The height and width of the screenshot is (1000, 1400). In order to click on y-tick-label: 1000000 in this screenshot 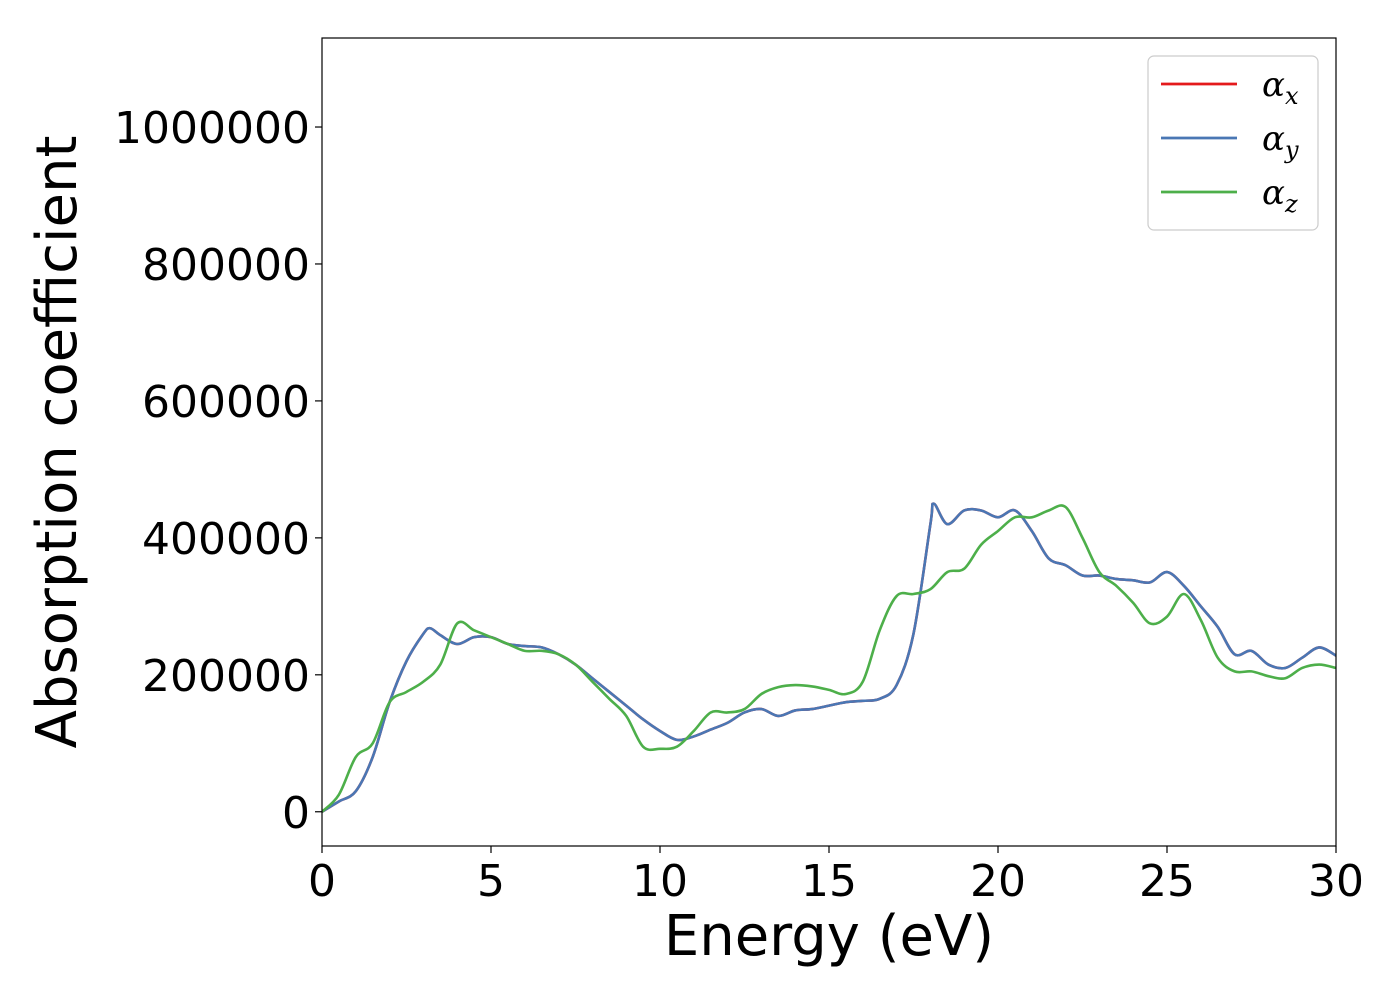, I will do `click(212, 128)`.